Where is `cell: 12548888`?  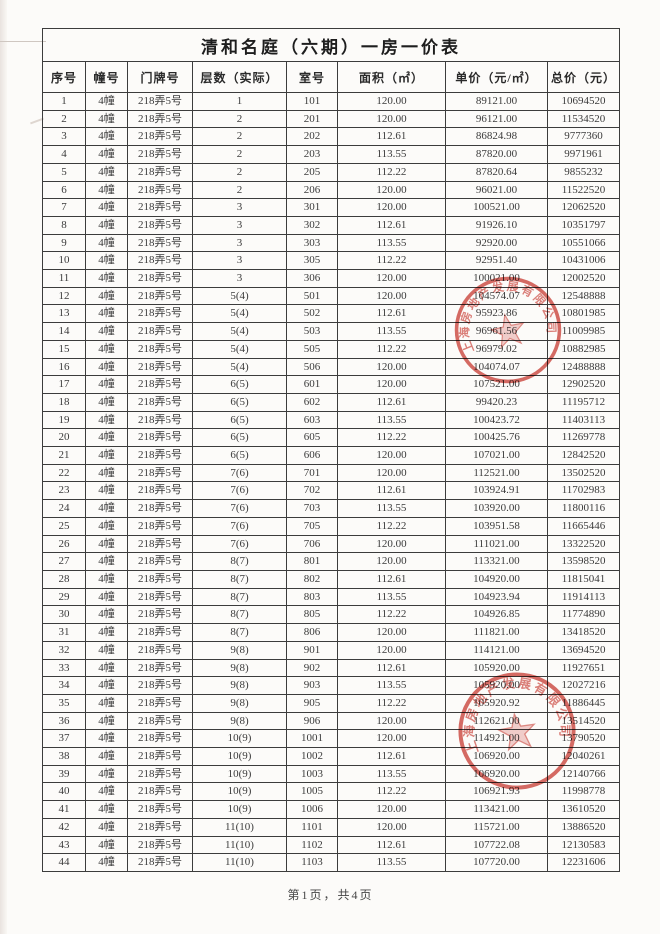 cell: 12548888 is located at coordinates (583, 296).